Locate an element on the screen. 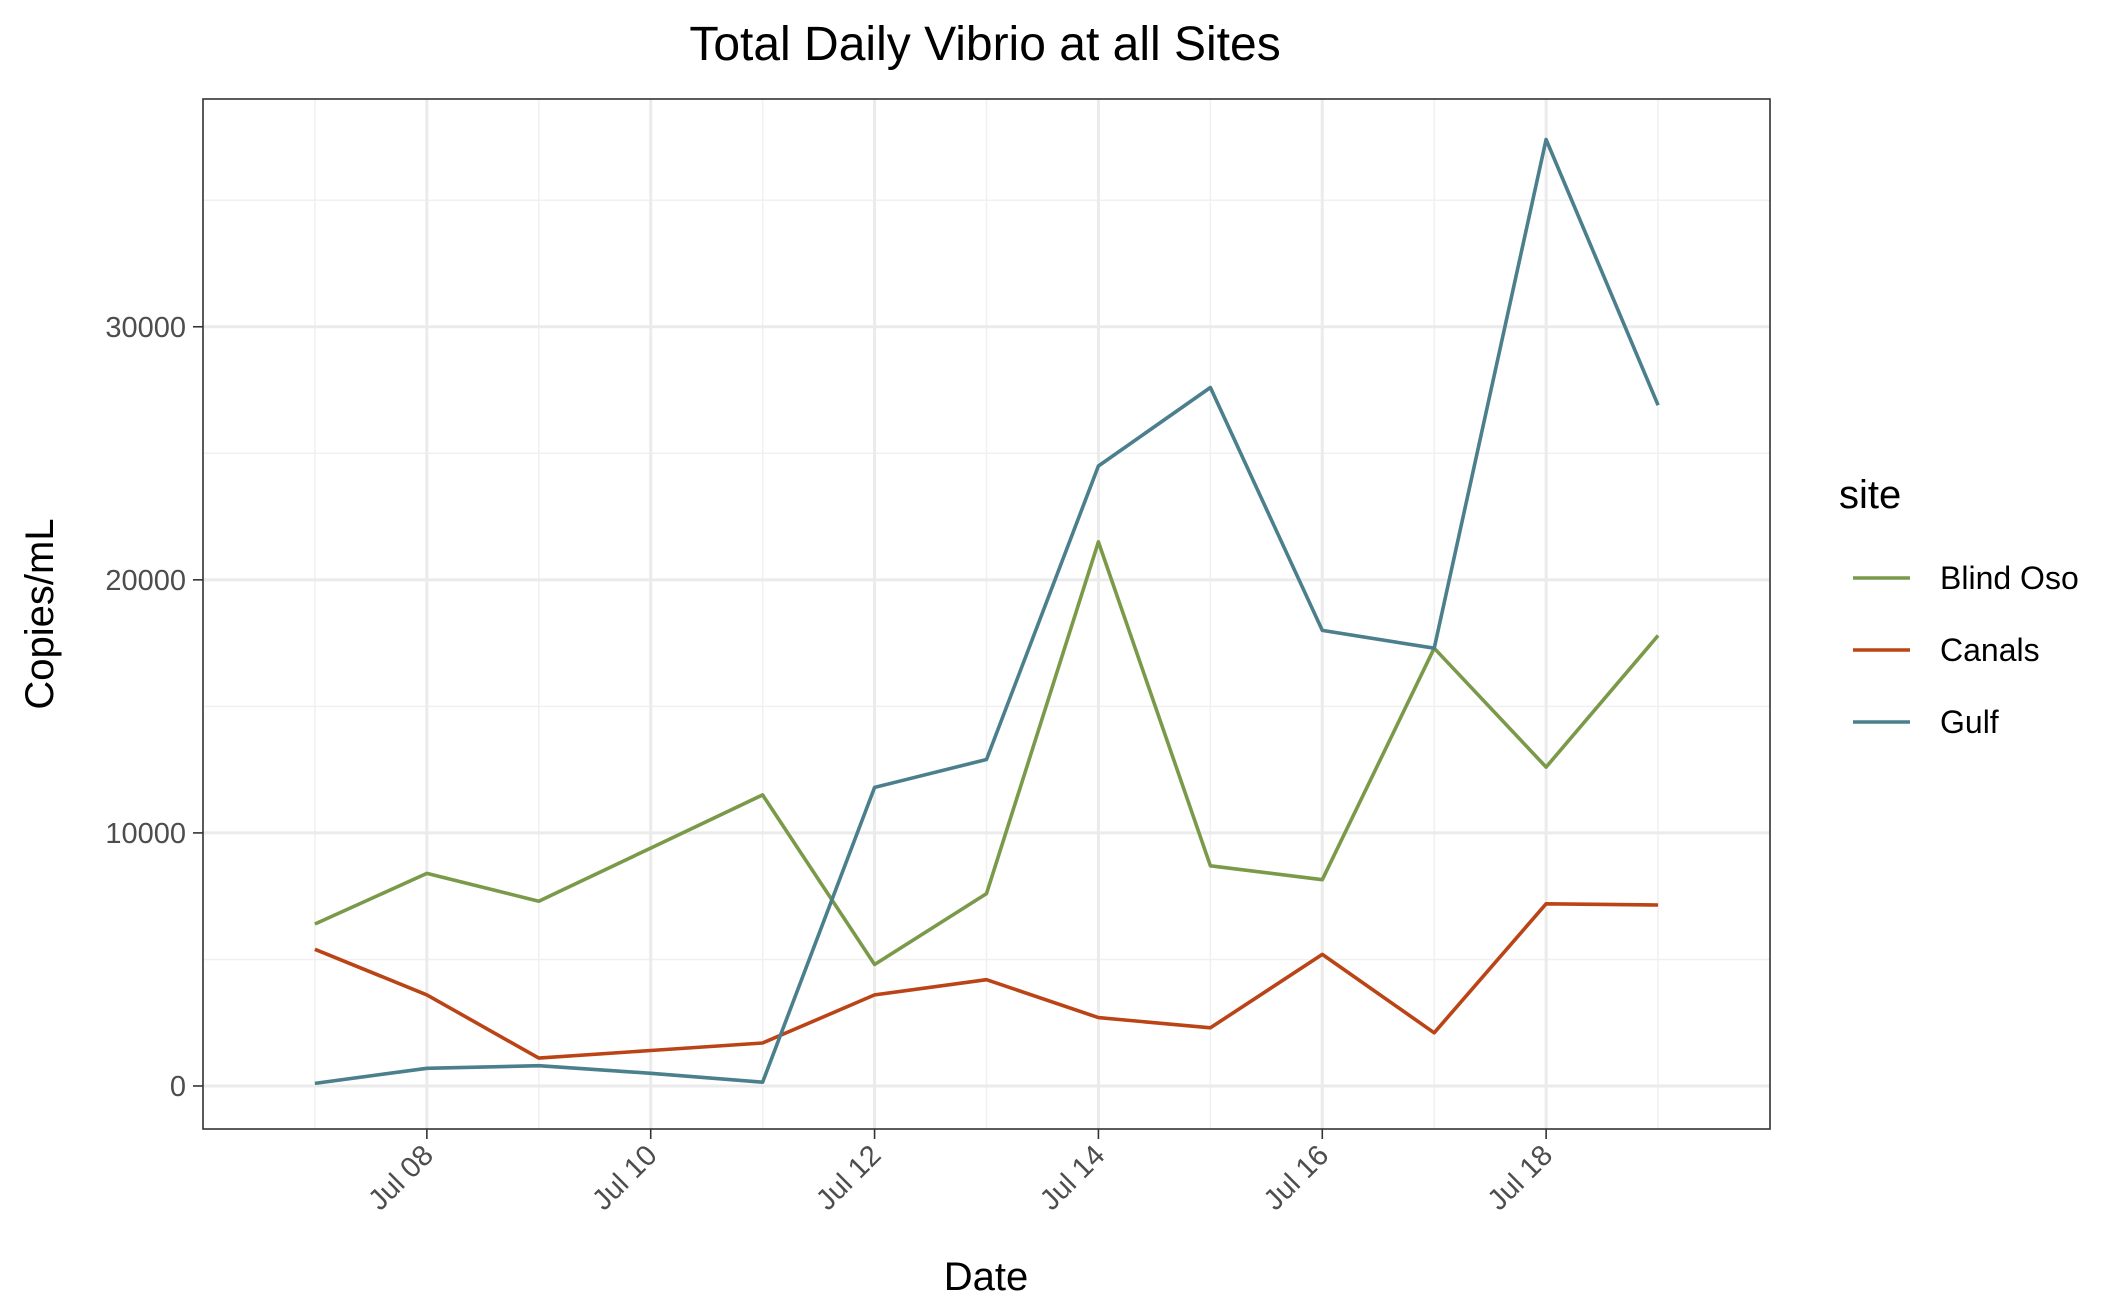 The height and width of the screenshot is (1314, 2118). x-axis-title: Date is located at coordinates (986, 1277).